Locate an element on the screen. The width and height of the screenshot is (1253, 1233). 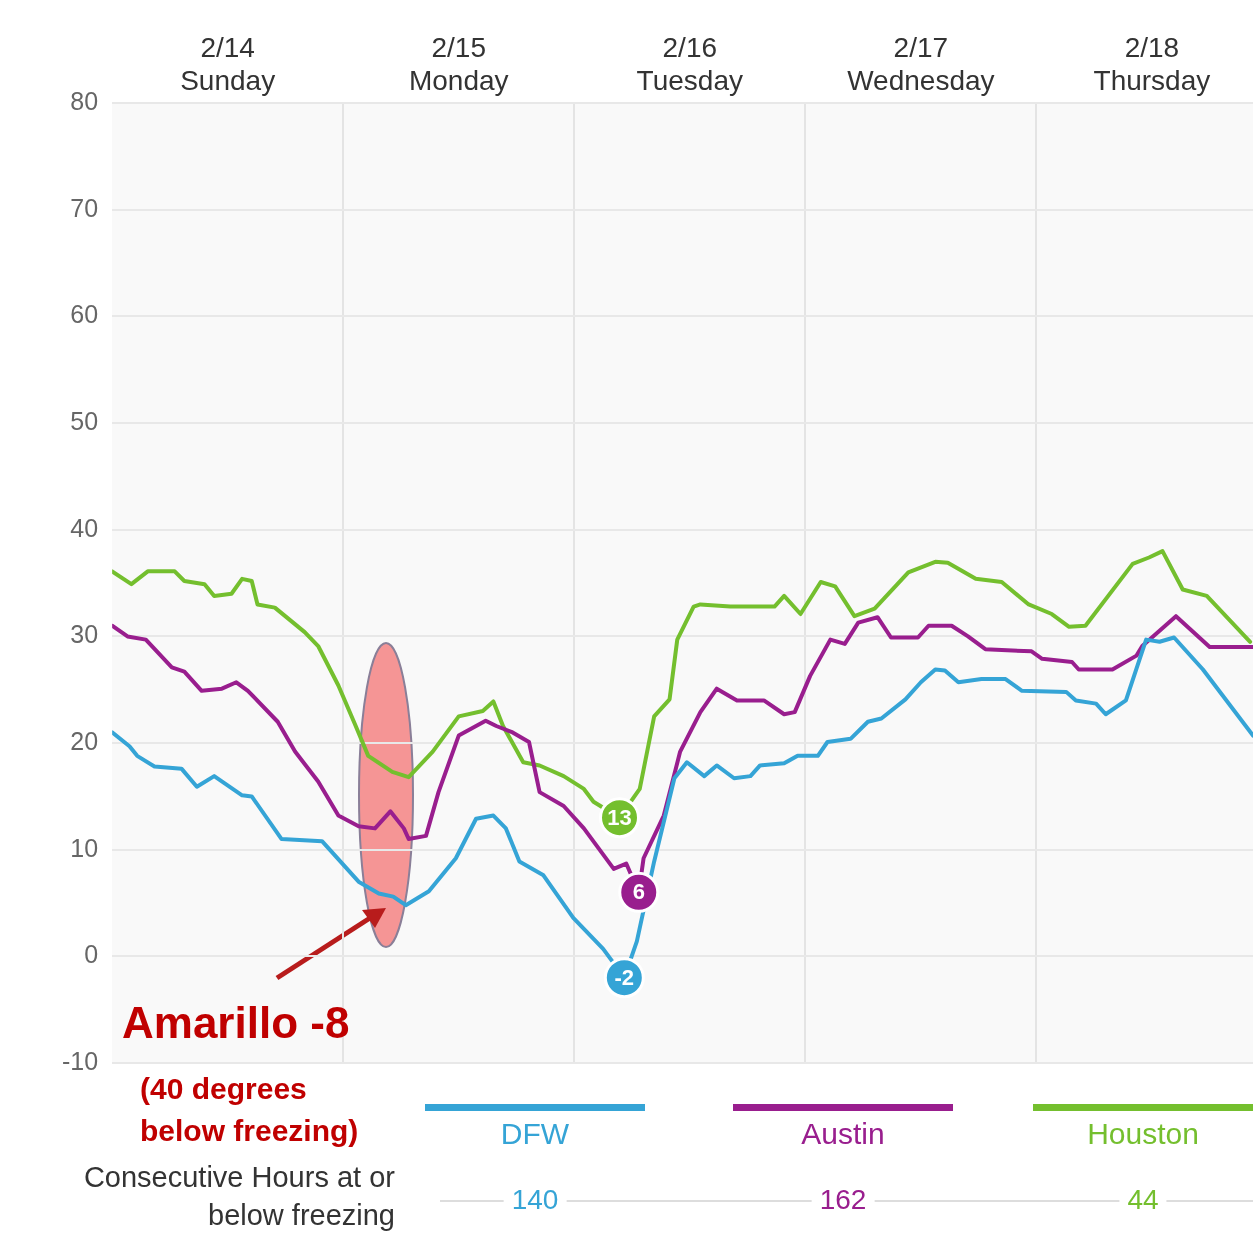
y-tick-label: 0 is located at coordinates (91, 954).